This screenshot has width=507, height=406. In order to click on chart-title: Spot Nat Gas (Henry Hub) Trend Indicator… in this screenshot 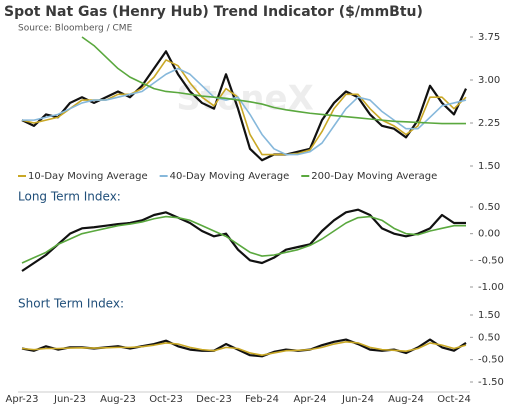, I will do `click(213, 12)`.